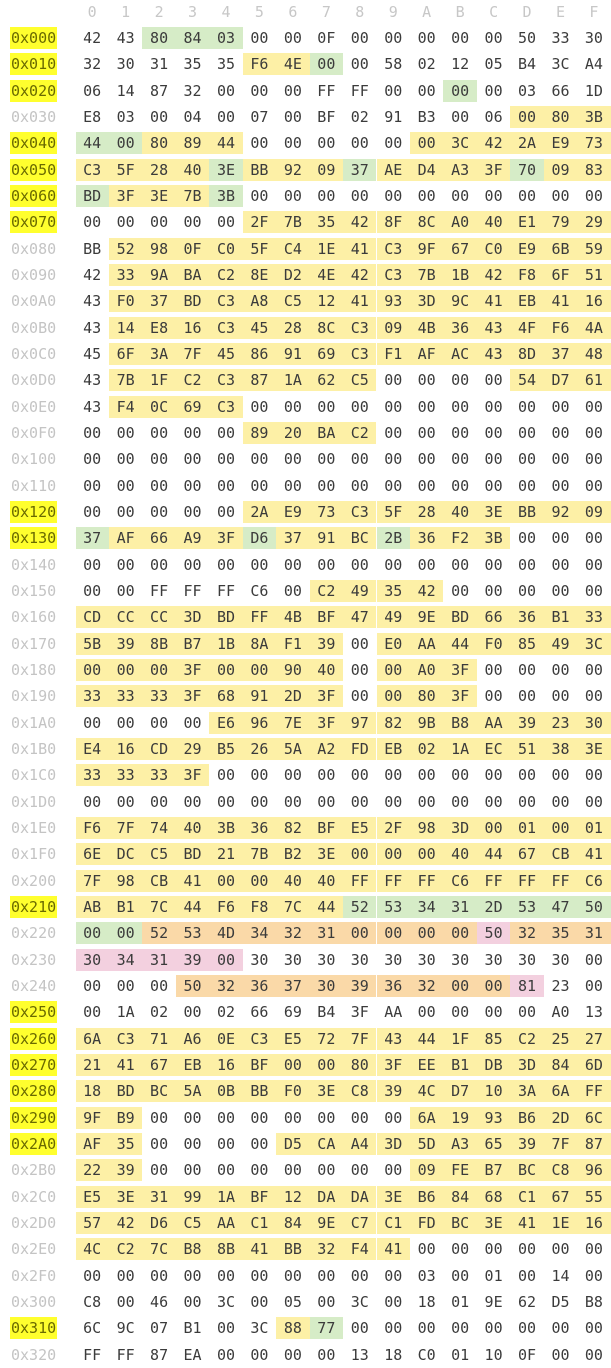 This screenshot has width=611, height=1368. Describe the element at coordinates (159, 854) in the screenshot. I see `hex-byte: C5` at that location.